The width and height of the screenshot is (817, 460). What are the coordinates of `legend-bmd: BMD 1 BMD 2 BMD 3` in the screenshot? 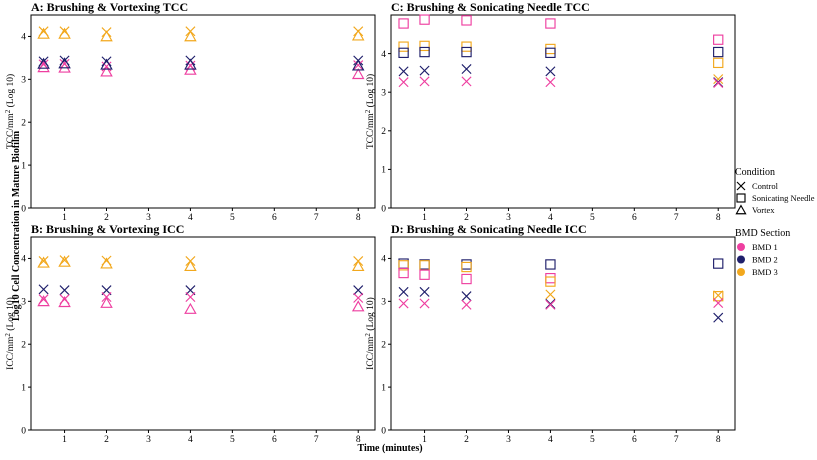 It's located at (757, 259).